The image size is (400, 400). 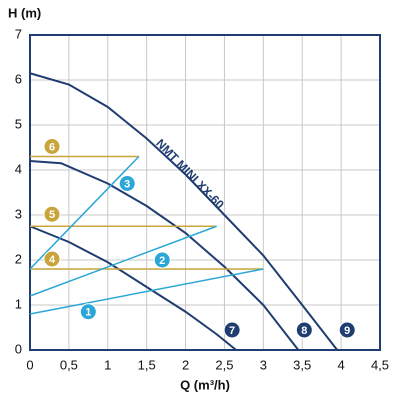 What do you see at coordinates (69, 364) in the screenshot?
I see `x-tick-label: 0,5` at bounding box center [69, 364].